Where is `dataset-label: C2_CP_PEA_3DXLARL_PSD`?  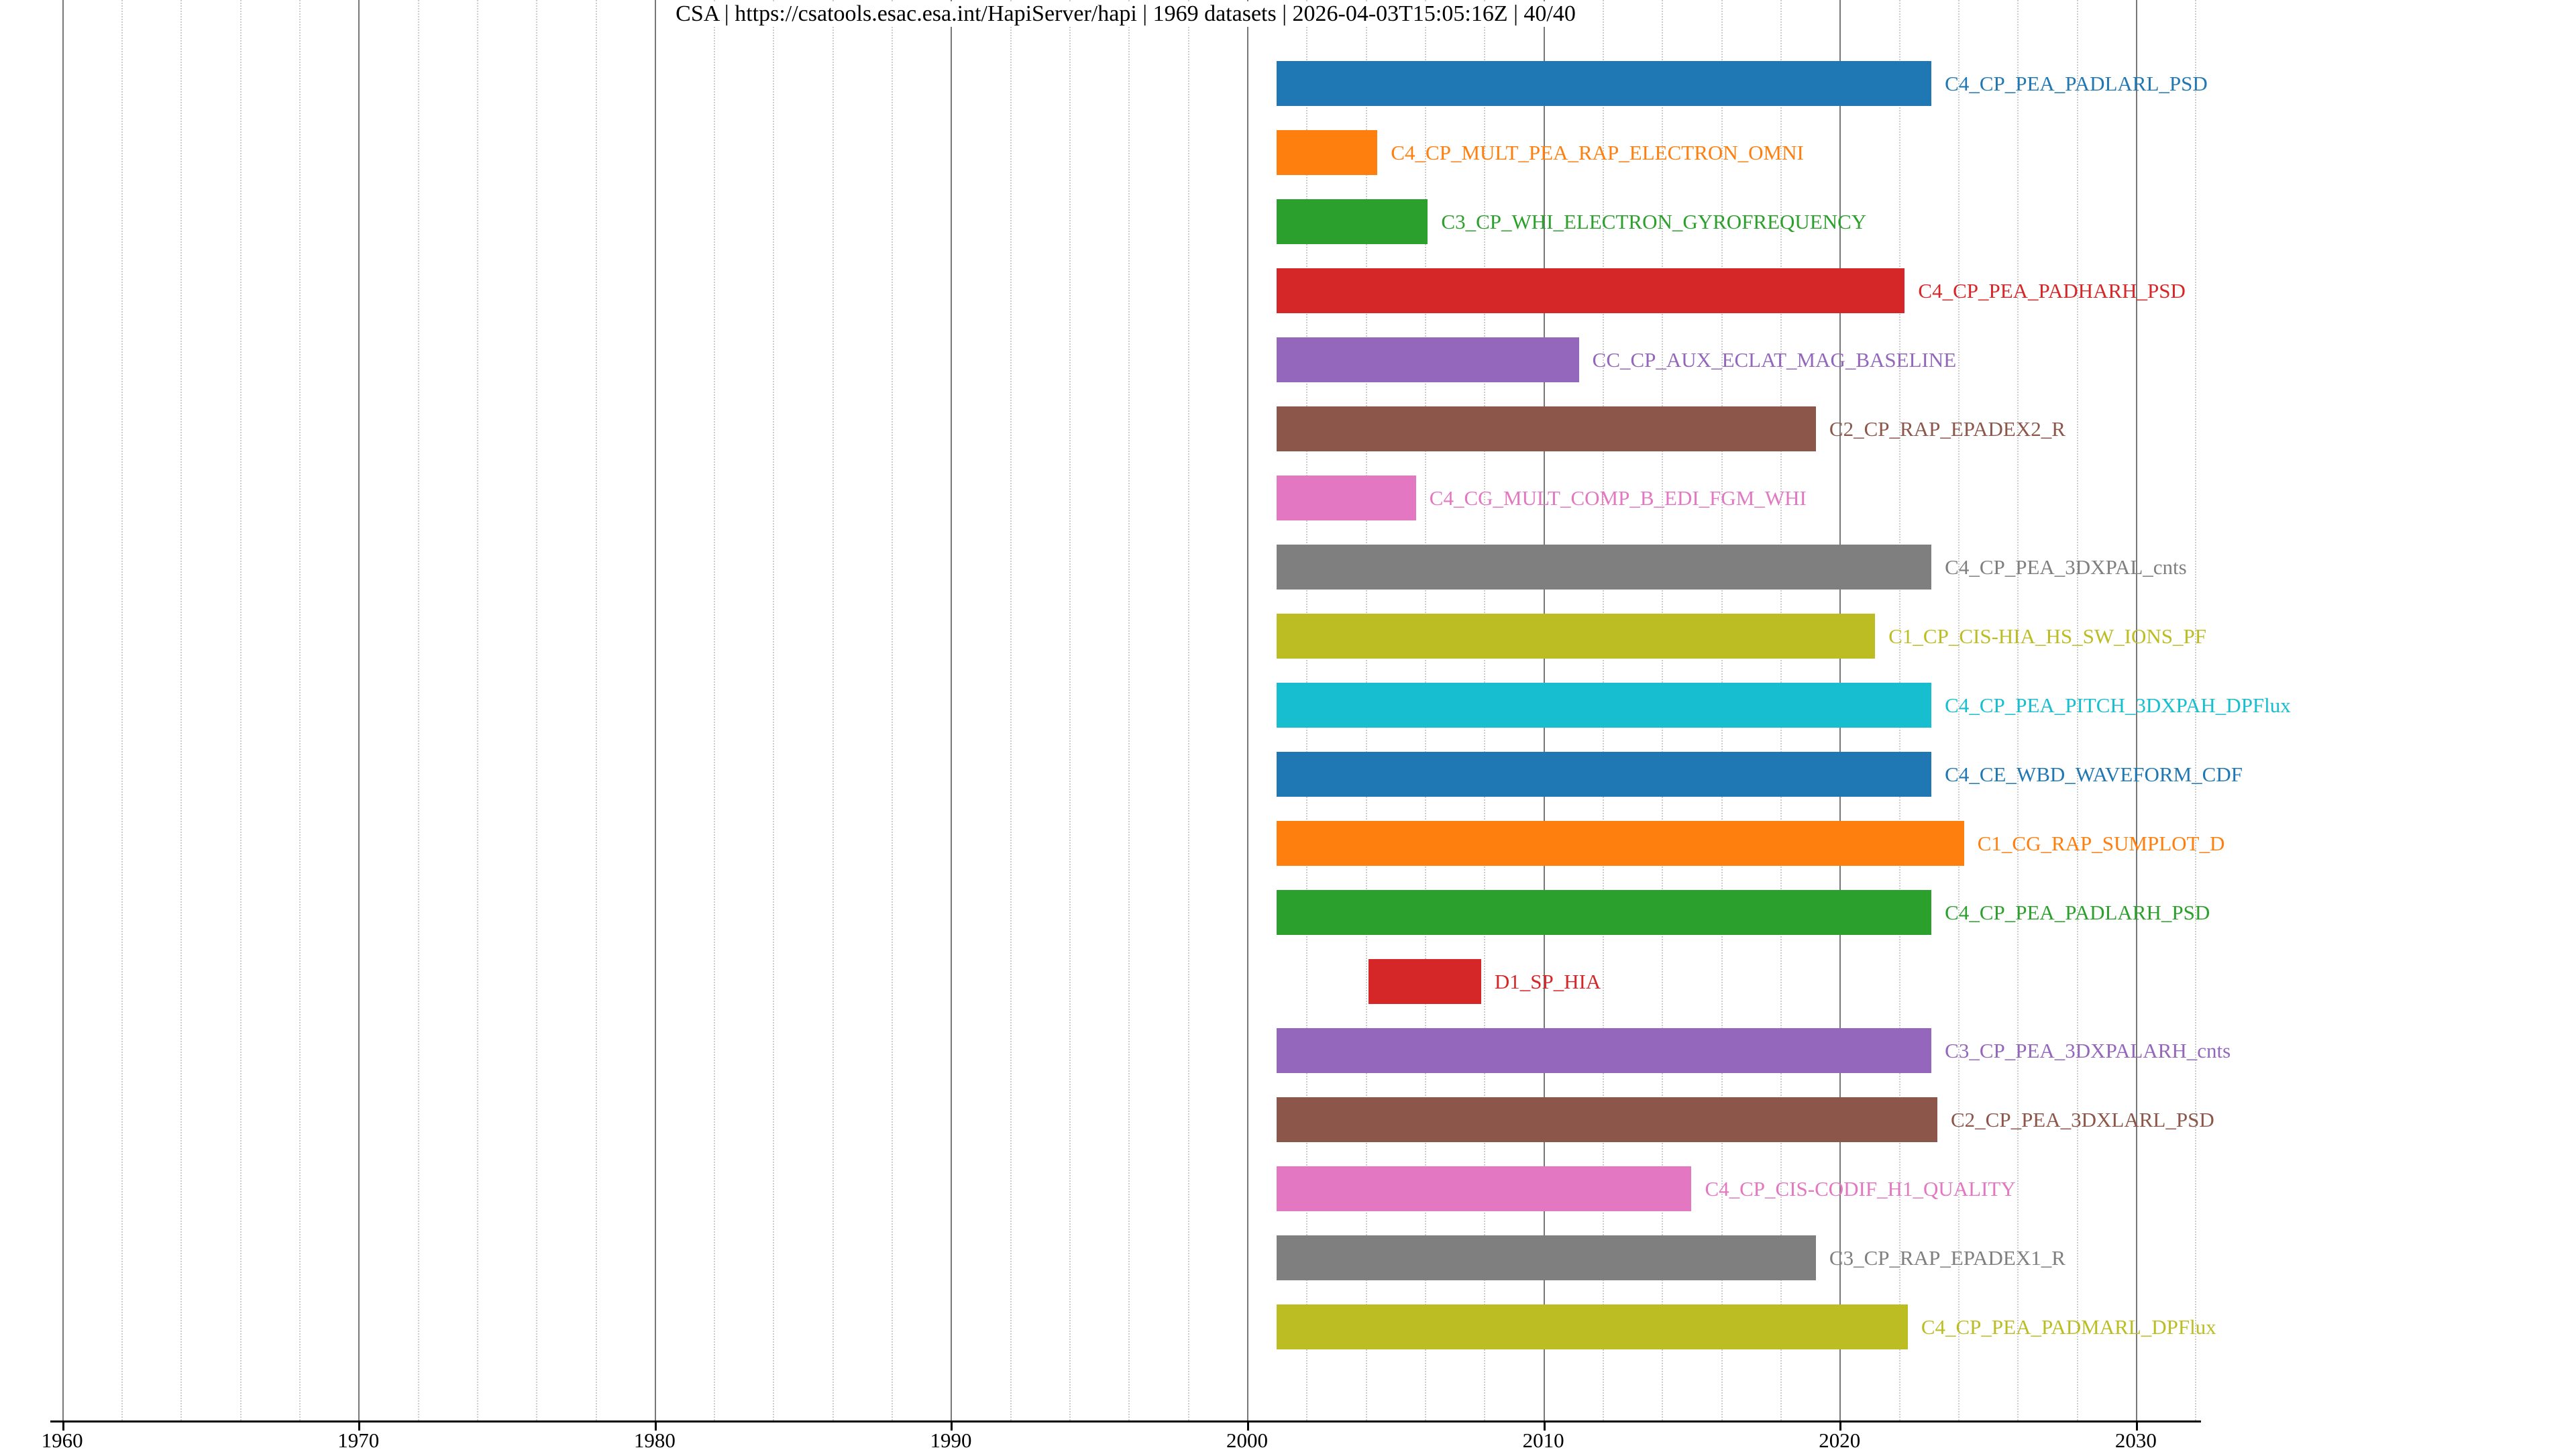 dataset-label: C2_CP_PEA_3DXLARL_PSD is located at coordinates (2082, 1119).